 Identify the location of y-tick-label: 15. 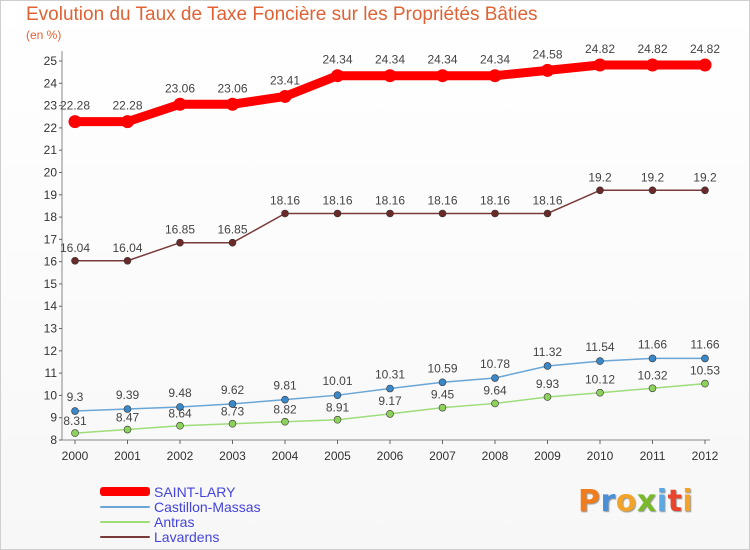
(51, 284).